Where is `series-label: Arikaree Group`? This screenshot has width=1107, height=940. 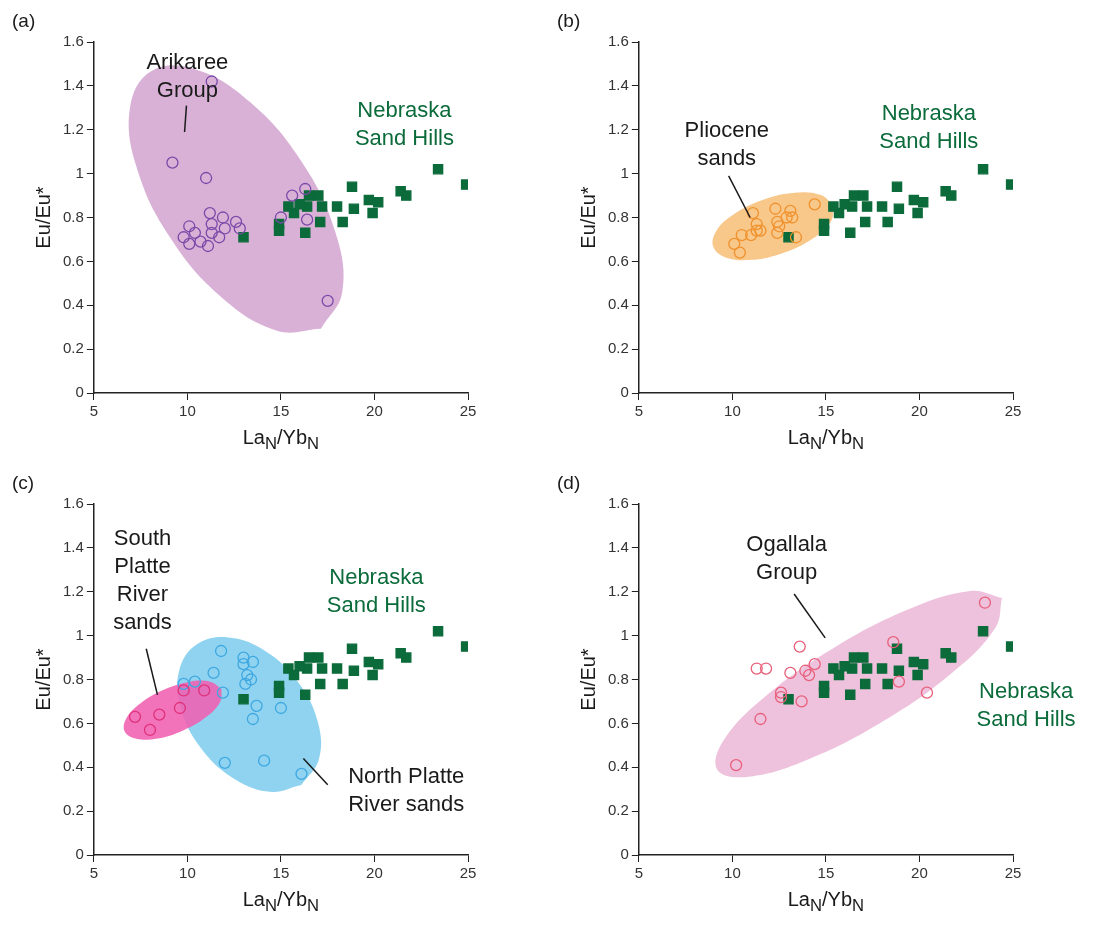
series-label: Arikaree Group is located at coordinates (187, 76).